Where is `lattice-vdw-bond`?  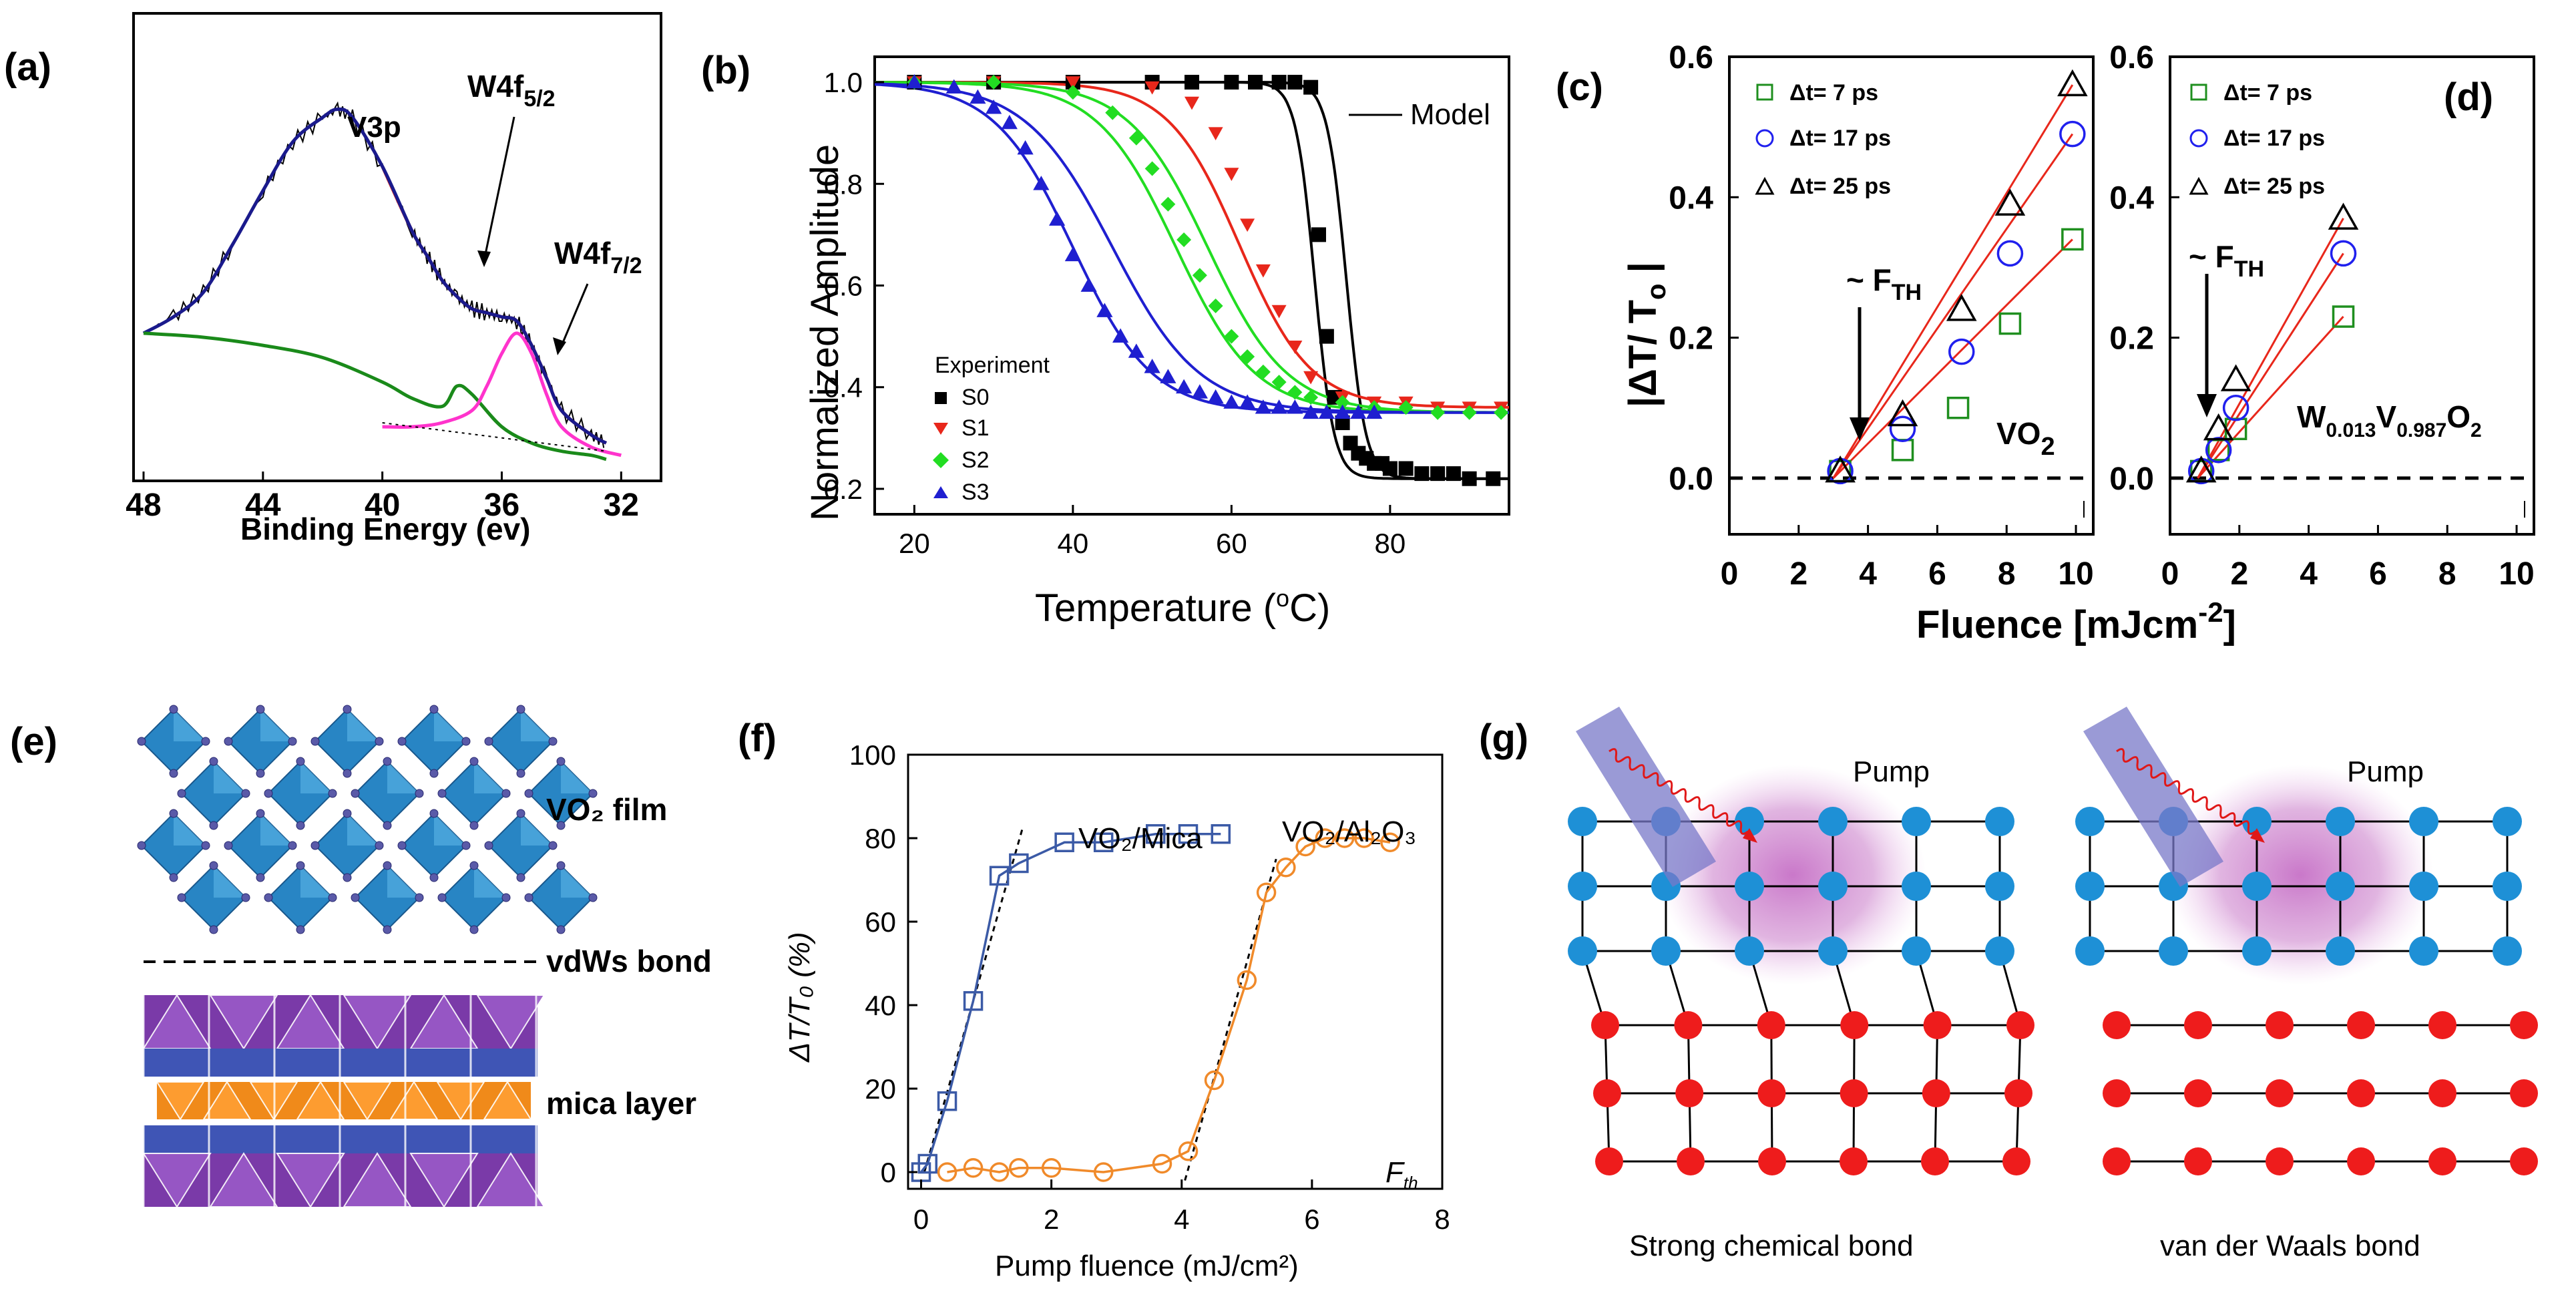
lattice-vdw-bond is located at coordinates (2306, 941).